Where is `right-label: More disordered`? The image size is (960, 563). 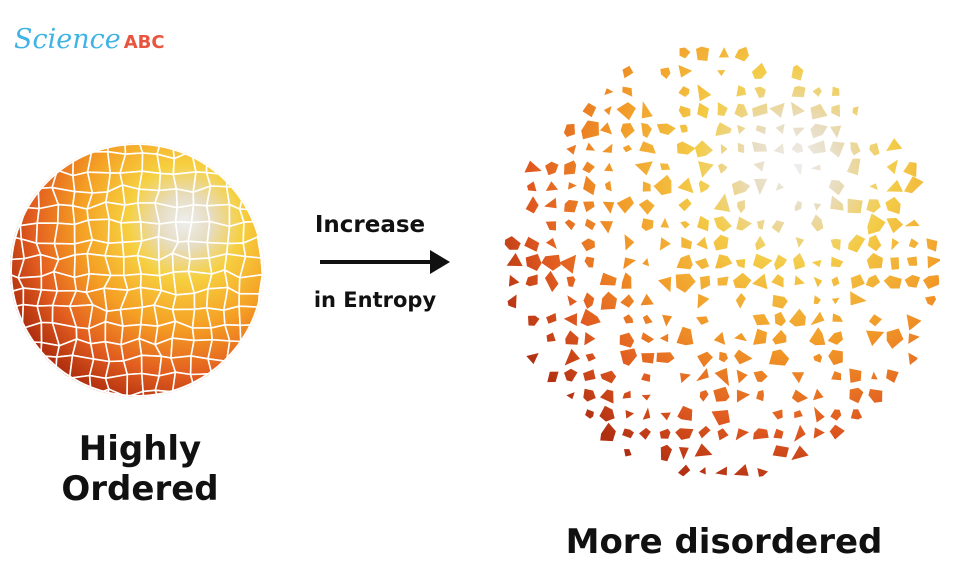 right-label: More disordered is located at coordinates (724, 542).